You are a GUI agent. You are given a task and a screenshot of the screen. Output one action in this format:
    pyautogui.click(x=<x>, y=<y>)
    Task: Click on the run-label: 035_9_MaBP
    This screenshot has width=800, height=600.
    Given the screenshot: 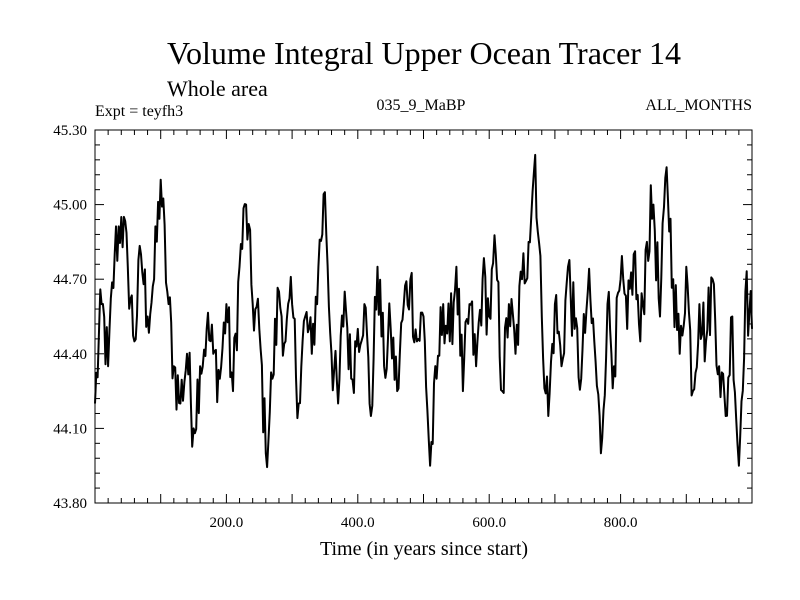 What is the action you would take?
    pyautogui.click(x=421, y=105)
    